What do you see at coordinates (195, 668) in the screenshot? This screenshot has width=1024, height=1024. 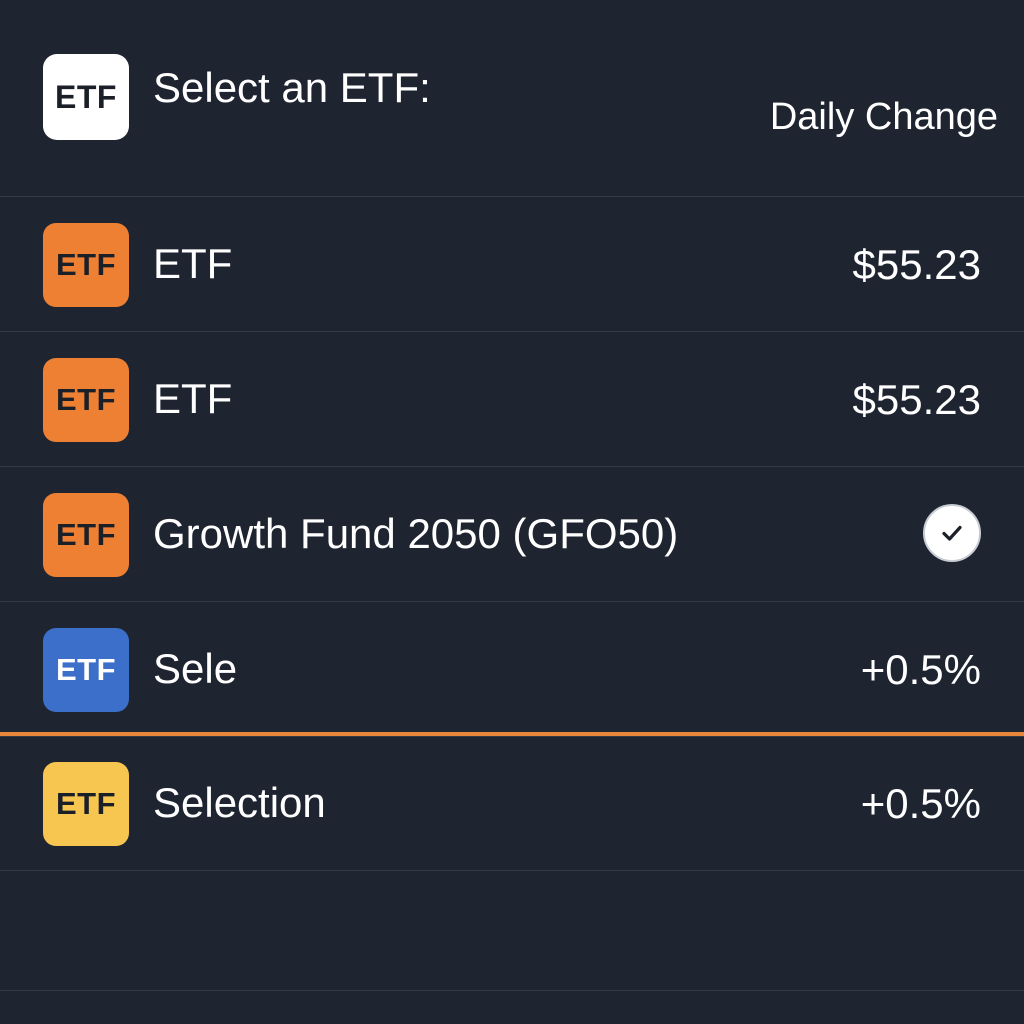 I see `etf-name: Sele` at bounding box center [195, 668].